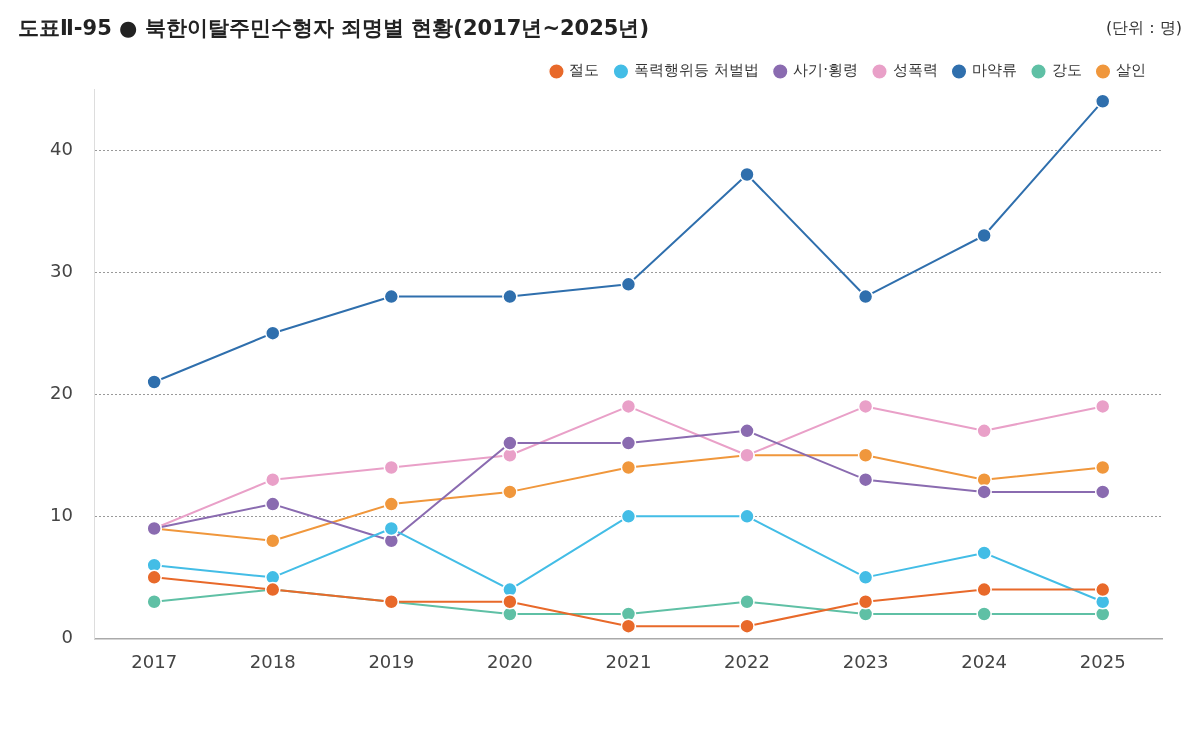  I want to click on legend-label: 살인, so click(1131, 70).